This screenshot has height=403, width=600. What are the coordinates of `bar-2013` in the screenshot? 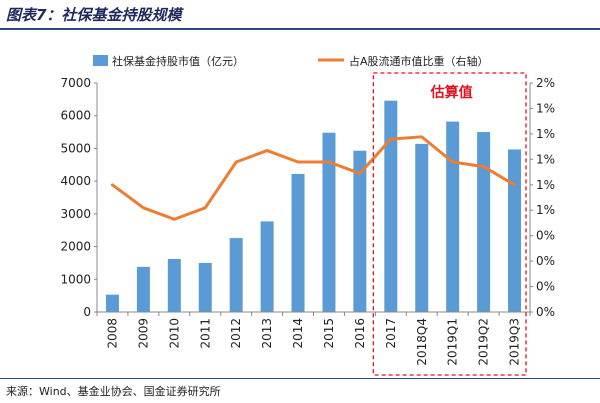 It's located at (267, 266).